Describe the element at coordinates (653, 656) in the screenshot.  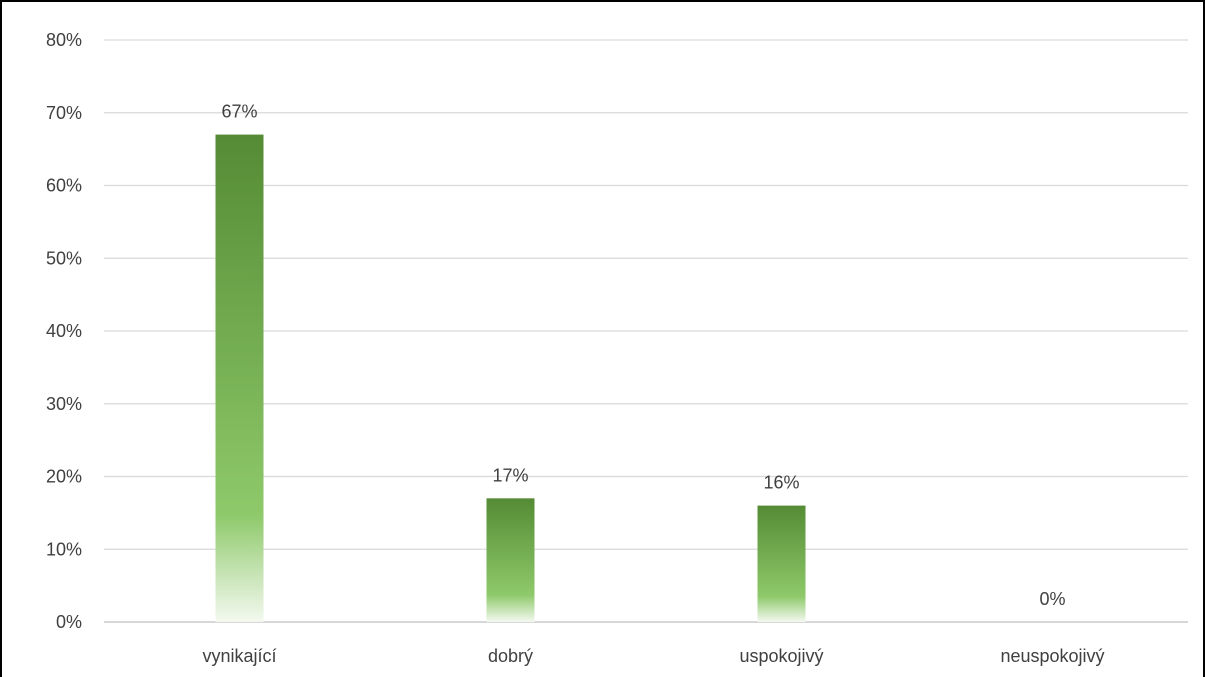
I see `x-axis-category-labels: vynikající dobrý uspokojivý neuspokojivý` at that location.